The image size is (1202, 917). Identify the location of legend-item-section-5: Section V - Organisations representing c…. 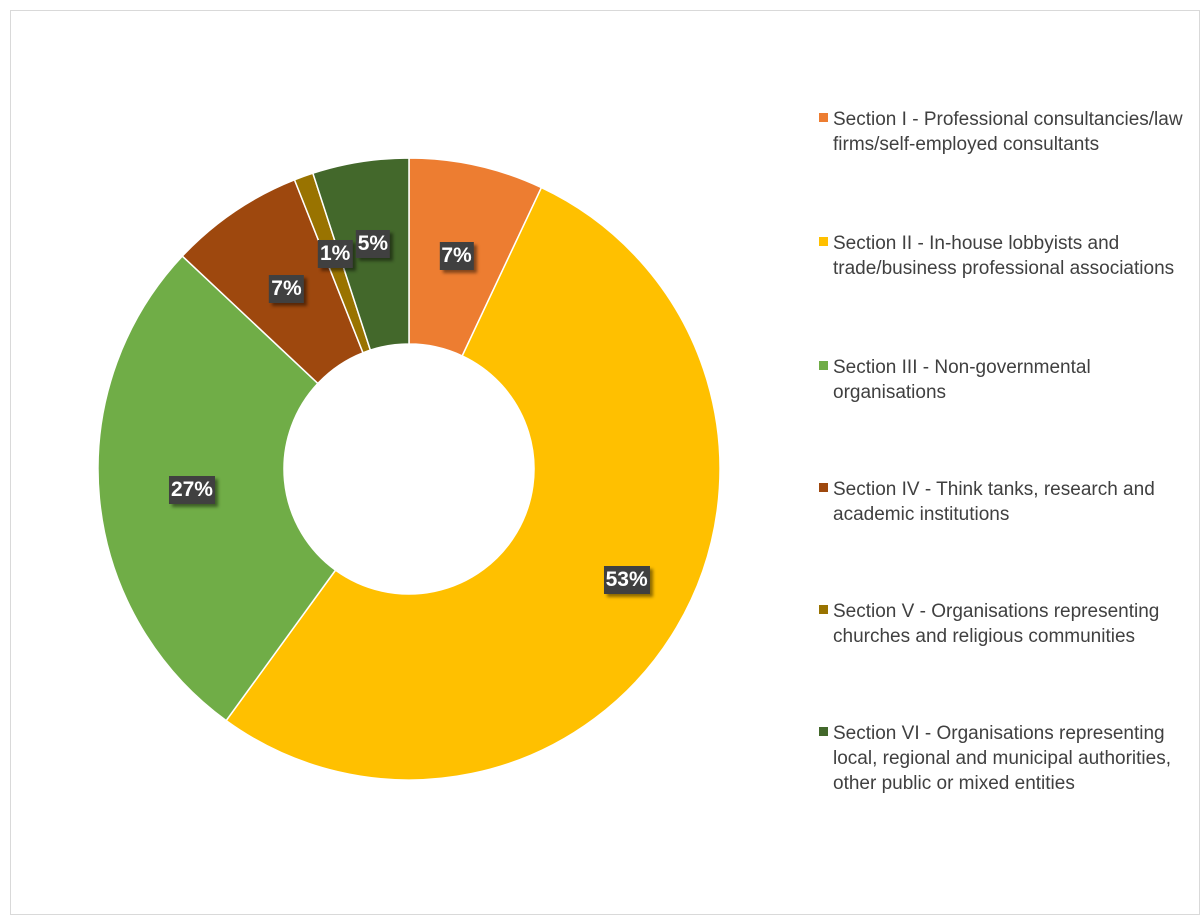
(1010, 624).